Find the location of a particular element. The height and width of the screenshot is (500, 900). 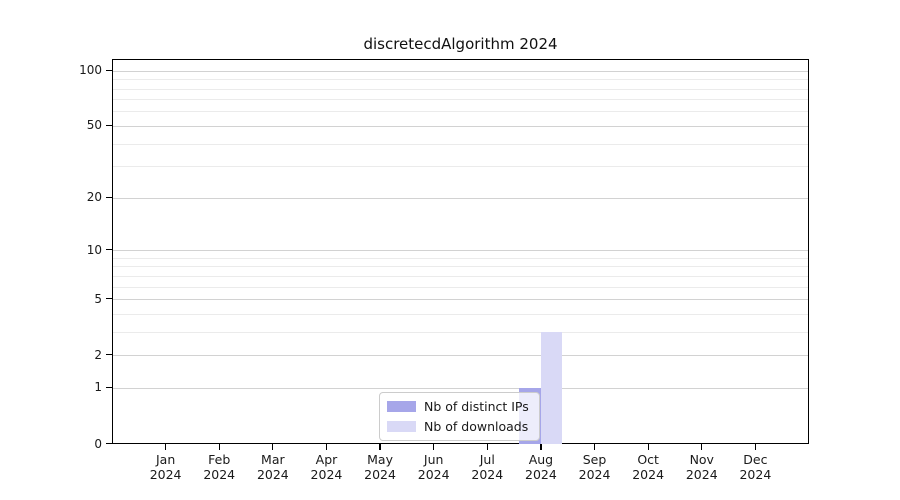

x-tick-label: Jun 2024 is located at coordinates (434, 467).